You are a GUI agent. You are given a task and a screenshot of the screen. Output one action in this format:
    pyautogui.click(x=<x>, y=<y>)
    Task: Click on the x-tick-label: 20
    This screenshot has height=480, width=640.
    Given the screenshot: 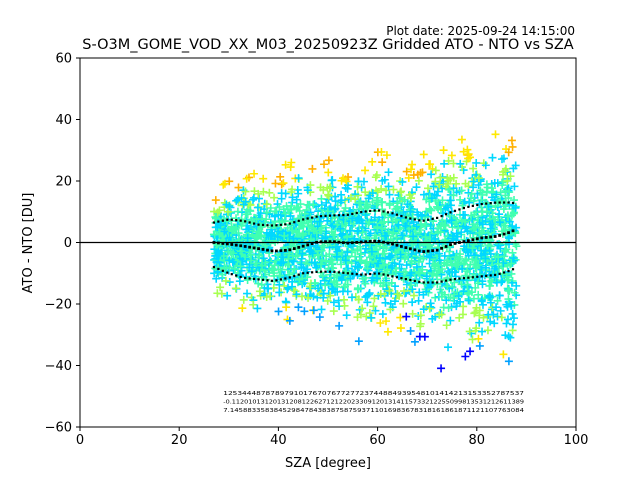 What is the action you would take?
    pyautogui.click(x=179, y=440)
    